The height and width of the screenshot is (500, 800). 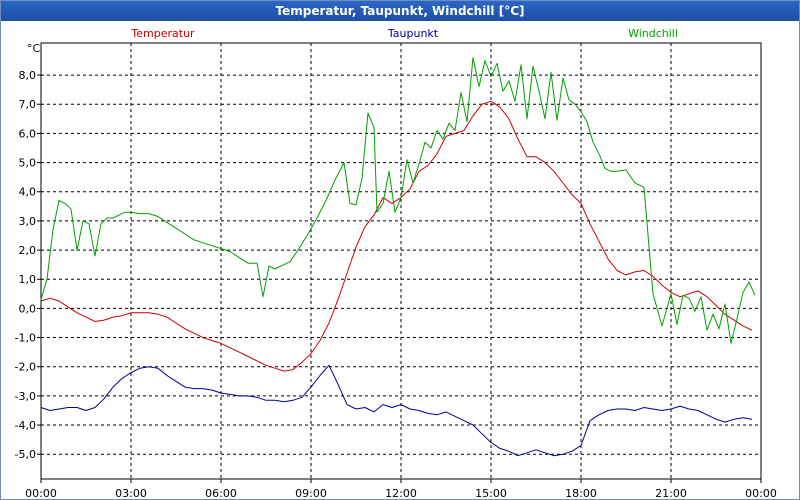 I want to click on y-tick-label: 2,0, so click(x=28, y=250).